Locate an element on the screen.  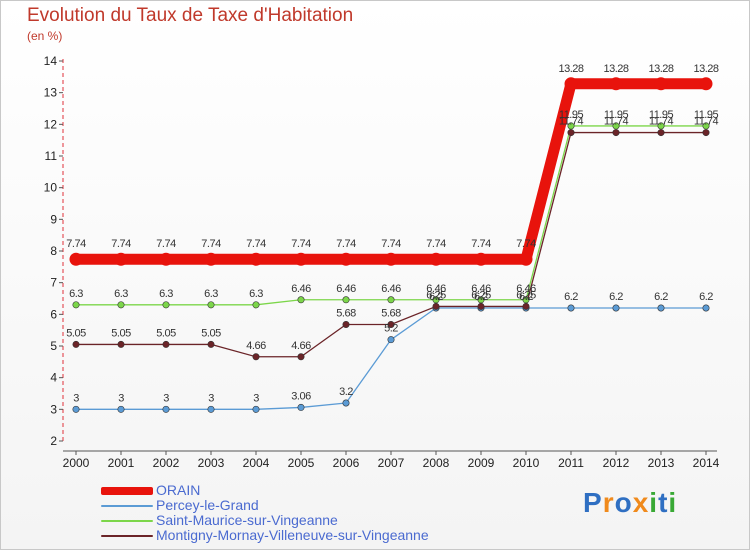
legend-item-montigny: Montigny-Mornay-Villeneuve-sur-Vingeanne is located at coordinates (265, 535).